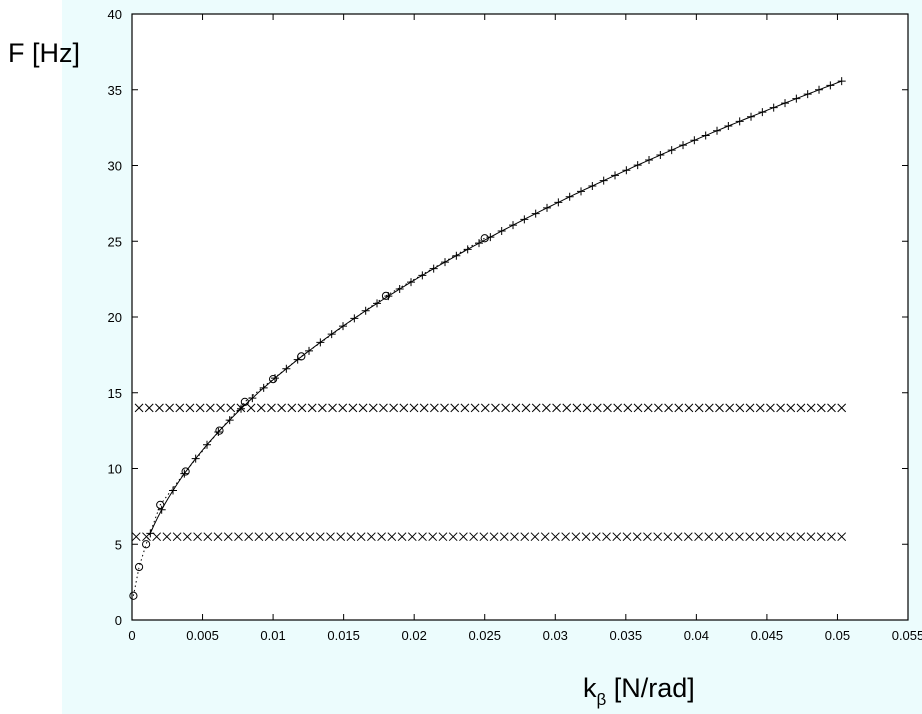 The height and width of the screenshot is (714, 922). I want to click on x-tick-label: 0.025, so click(484, 635).